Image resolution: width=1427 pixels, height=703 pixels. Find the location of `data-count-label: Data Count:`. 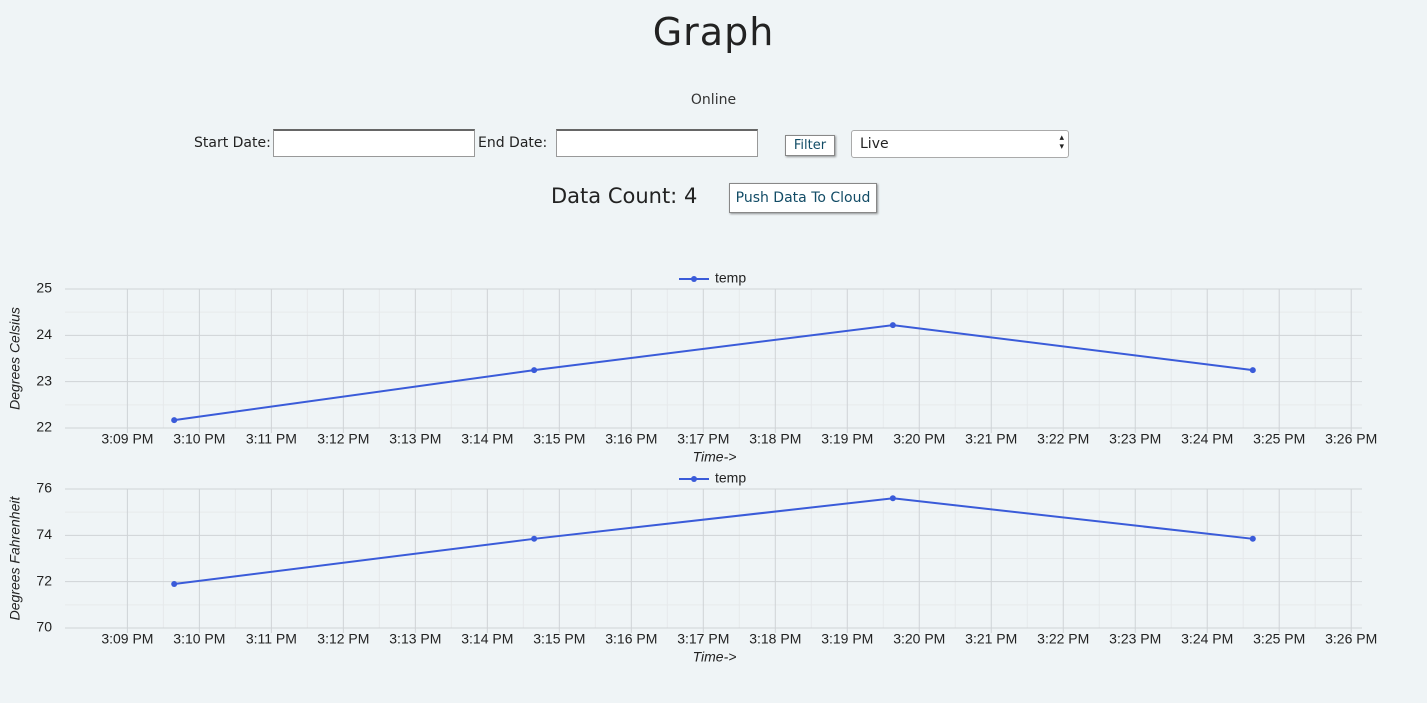

data-count-label: Data Count: is located at coordinates (614, 196).